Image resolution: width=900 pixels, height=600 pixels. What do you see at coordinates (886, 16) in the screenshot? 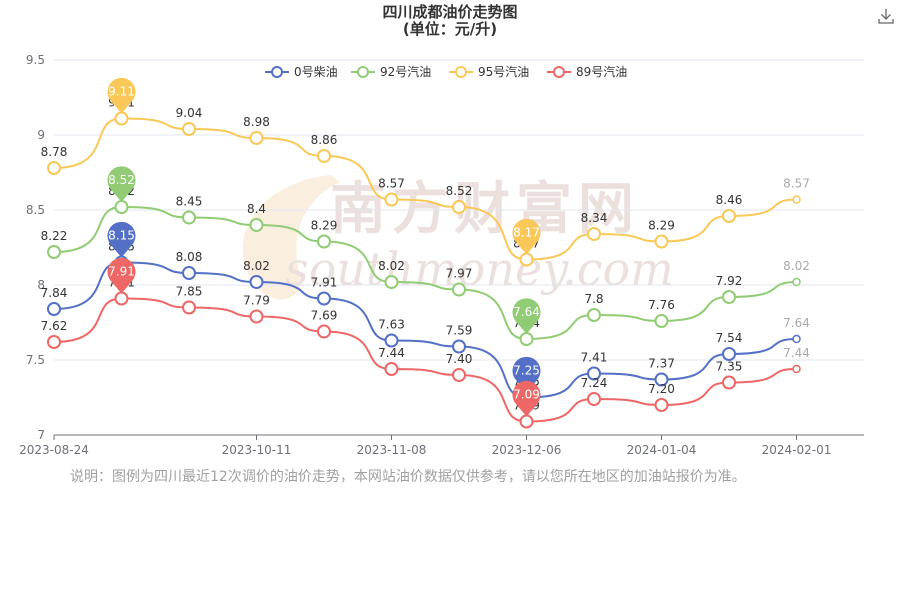
I see `download-icon` at bounding box center [886, 16].